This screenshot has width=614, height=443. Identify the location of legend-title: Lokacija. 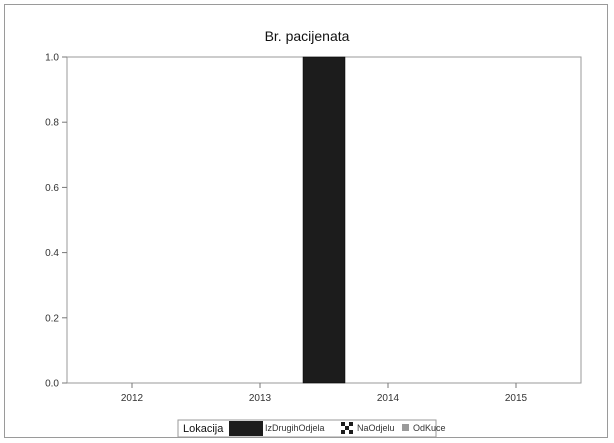
(203, 429).